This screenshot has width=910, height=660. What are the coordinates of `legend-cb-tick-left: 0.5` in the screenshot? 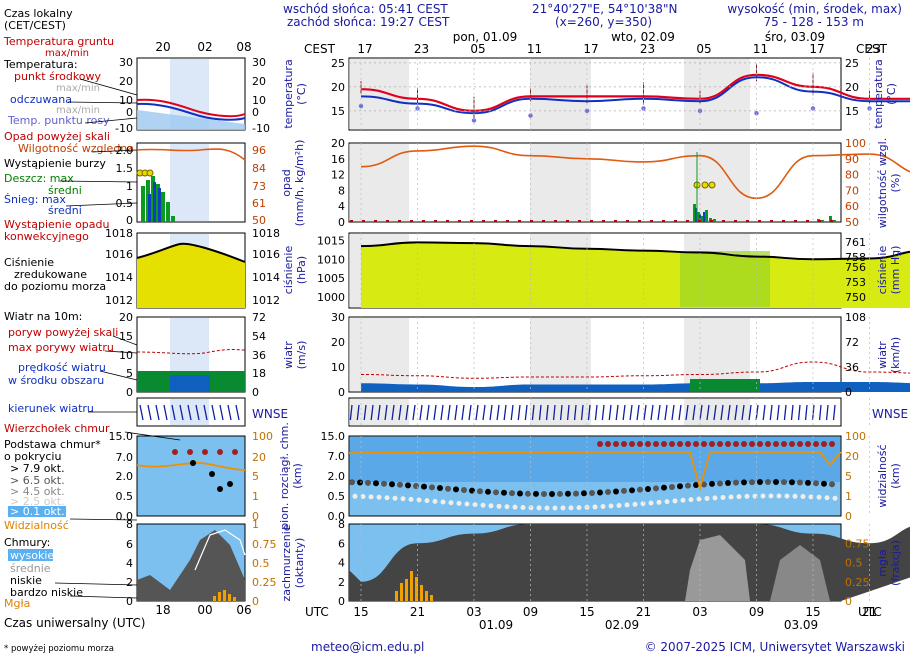 It's located at (125, 496).